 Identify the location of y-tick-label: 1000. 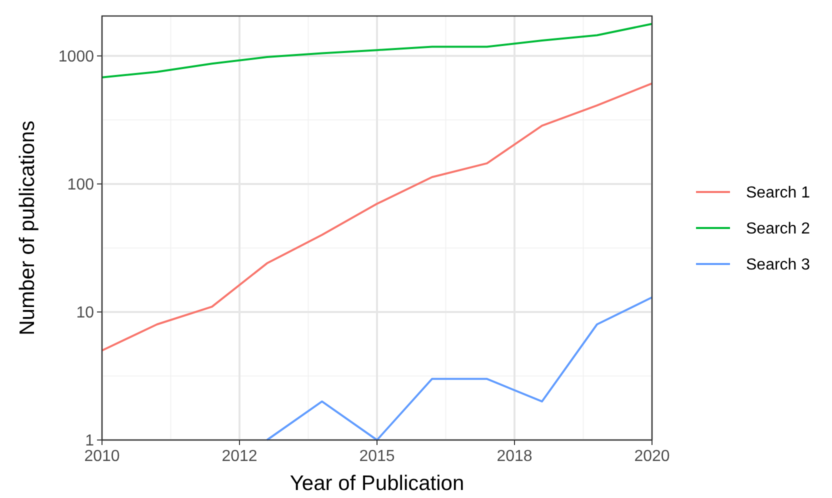
(76, 57).